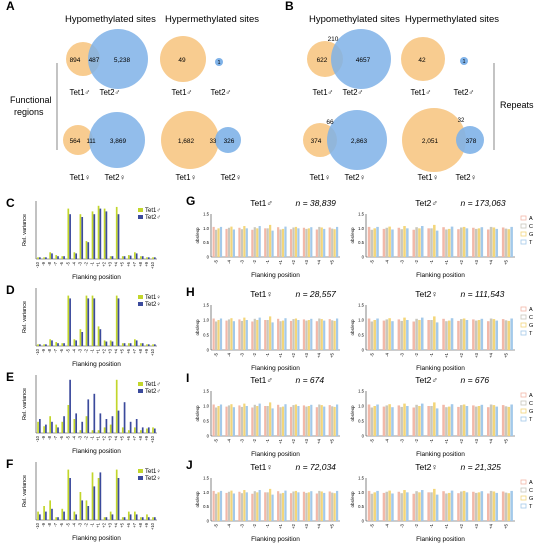 This screenshot has height=550, width=541. I want to click on venn-value-overlap: 32, so click(461, 121).